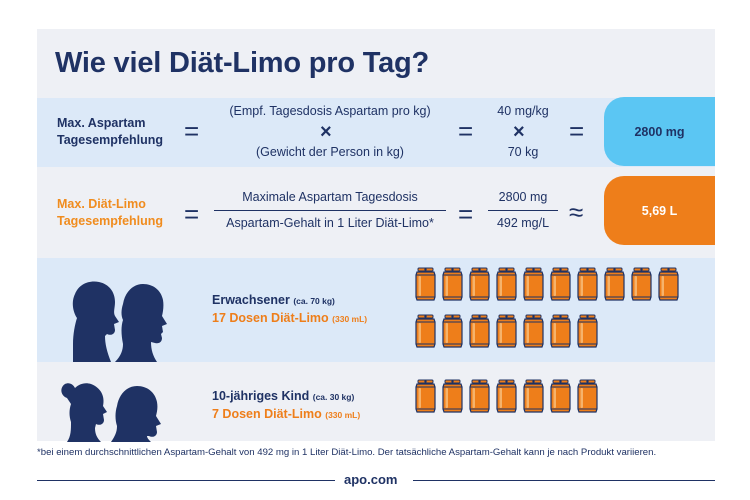  I want to click on aspartam-content-denominator: Aspartam-Gehalt in 1 Liter Diät-Limo*, so click(330, 223).